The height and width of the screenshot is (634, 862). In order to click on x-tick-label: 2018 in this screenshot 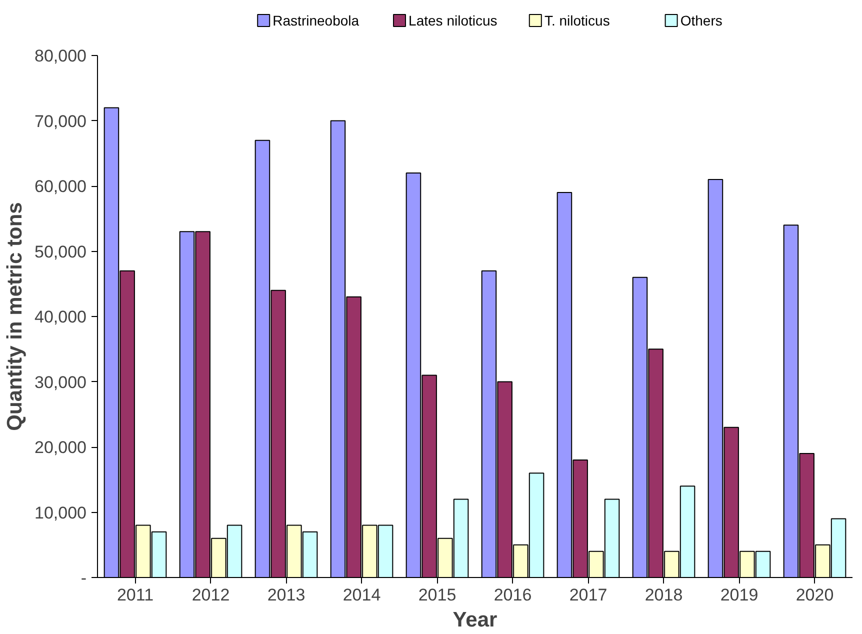, I will do `click(663, 595)`.